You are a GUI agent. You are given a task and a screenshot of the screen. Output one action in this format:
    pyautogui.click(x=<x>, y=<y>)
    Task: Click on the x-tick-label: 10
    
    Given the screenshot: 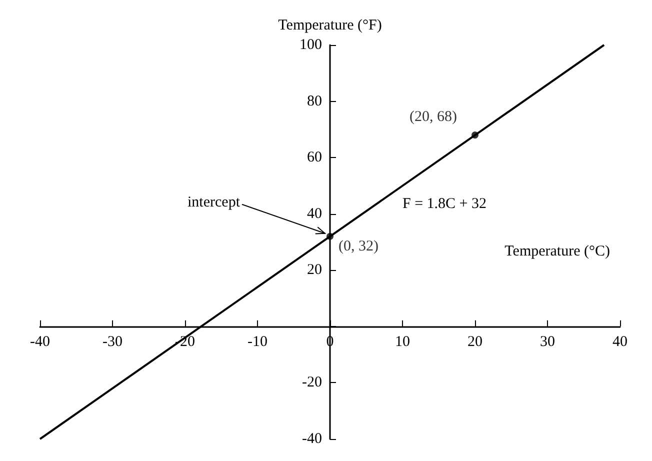 What is the action you would take?
    pyautogui.click(x=402, y=342)
    